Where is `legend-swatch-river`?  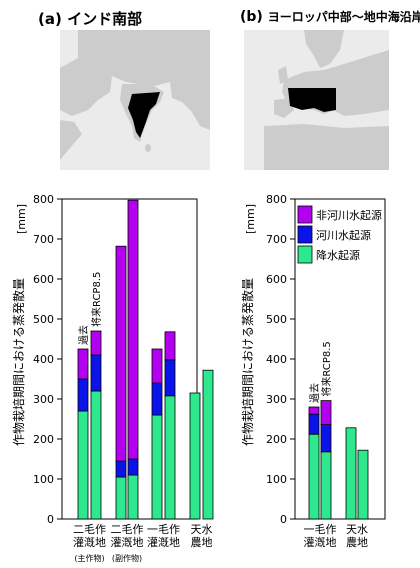
legend-swatch-river is located at coordinates (305, 234).